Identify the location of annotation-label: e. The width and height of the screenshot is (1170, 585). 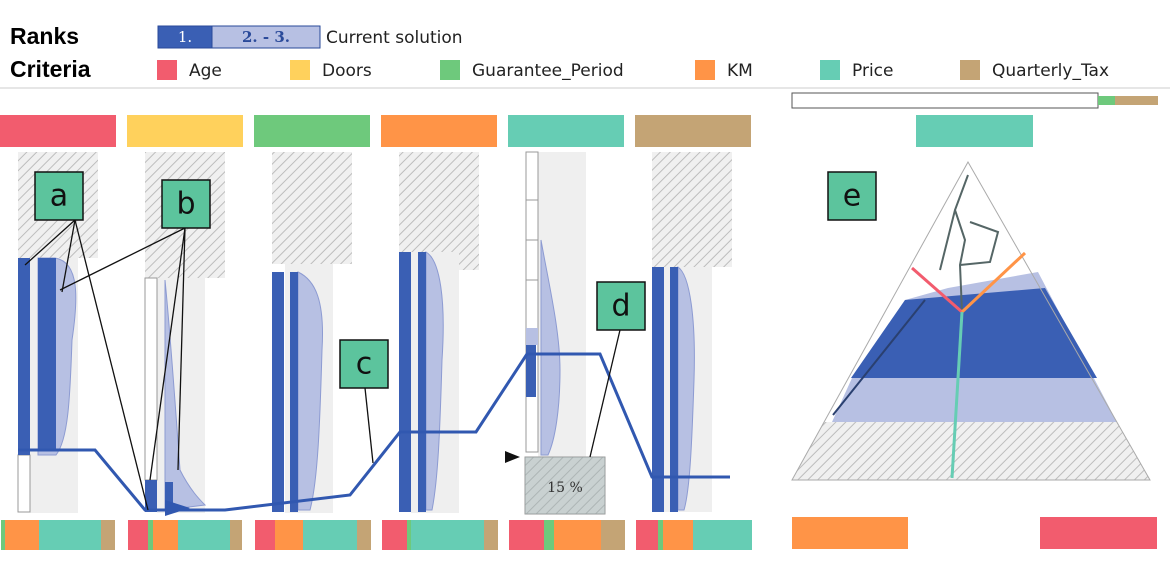
(852, 196).